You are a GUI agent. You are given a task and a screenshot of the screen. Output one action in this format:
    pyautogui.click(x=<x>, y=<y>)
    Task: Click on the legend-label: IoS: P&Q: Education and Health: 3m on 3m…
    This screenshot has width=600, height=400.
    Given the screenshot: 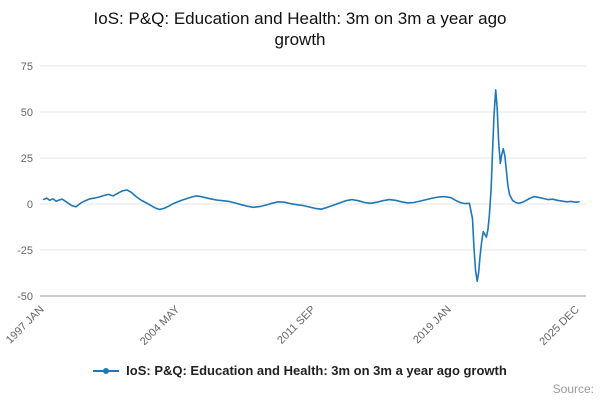 What is the action you would take?
    pyautogui.click(x=316, y=370)
    